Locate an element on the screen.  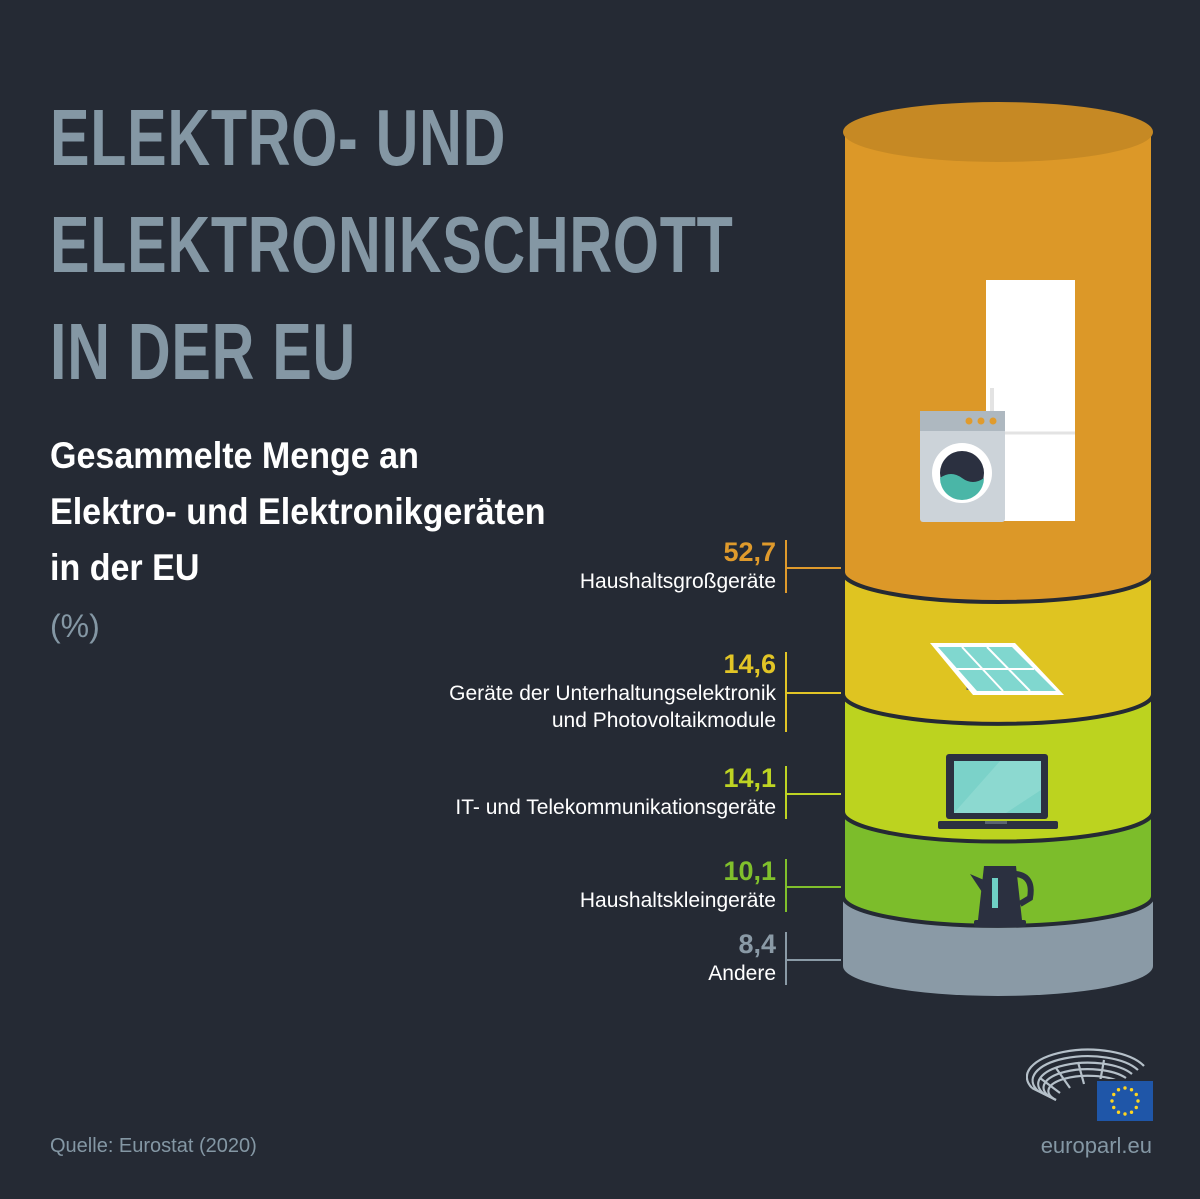
source-note: Quelle: Eurostat (2020) is located at coordinates (153, 1146).